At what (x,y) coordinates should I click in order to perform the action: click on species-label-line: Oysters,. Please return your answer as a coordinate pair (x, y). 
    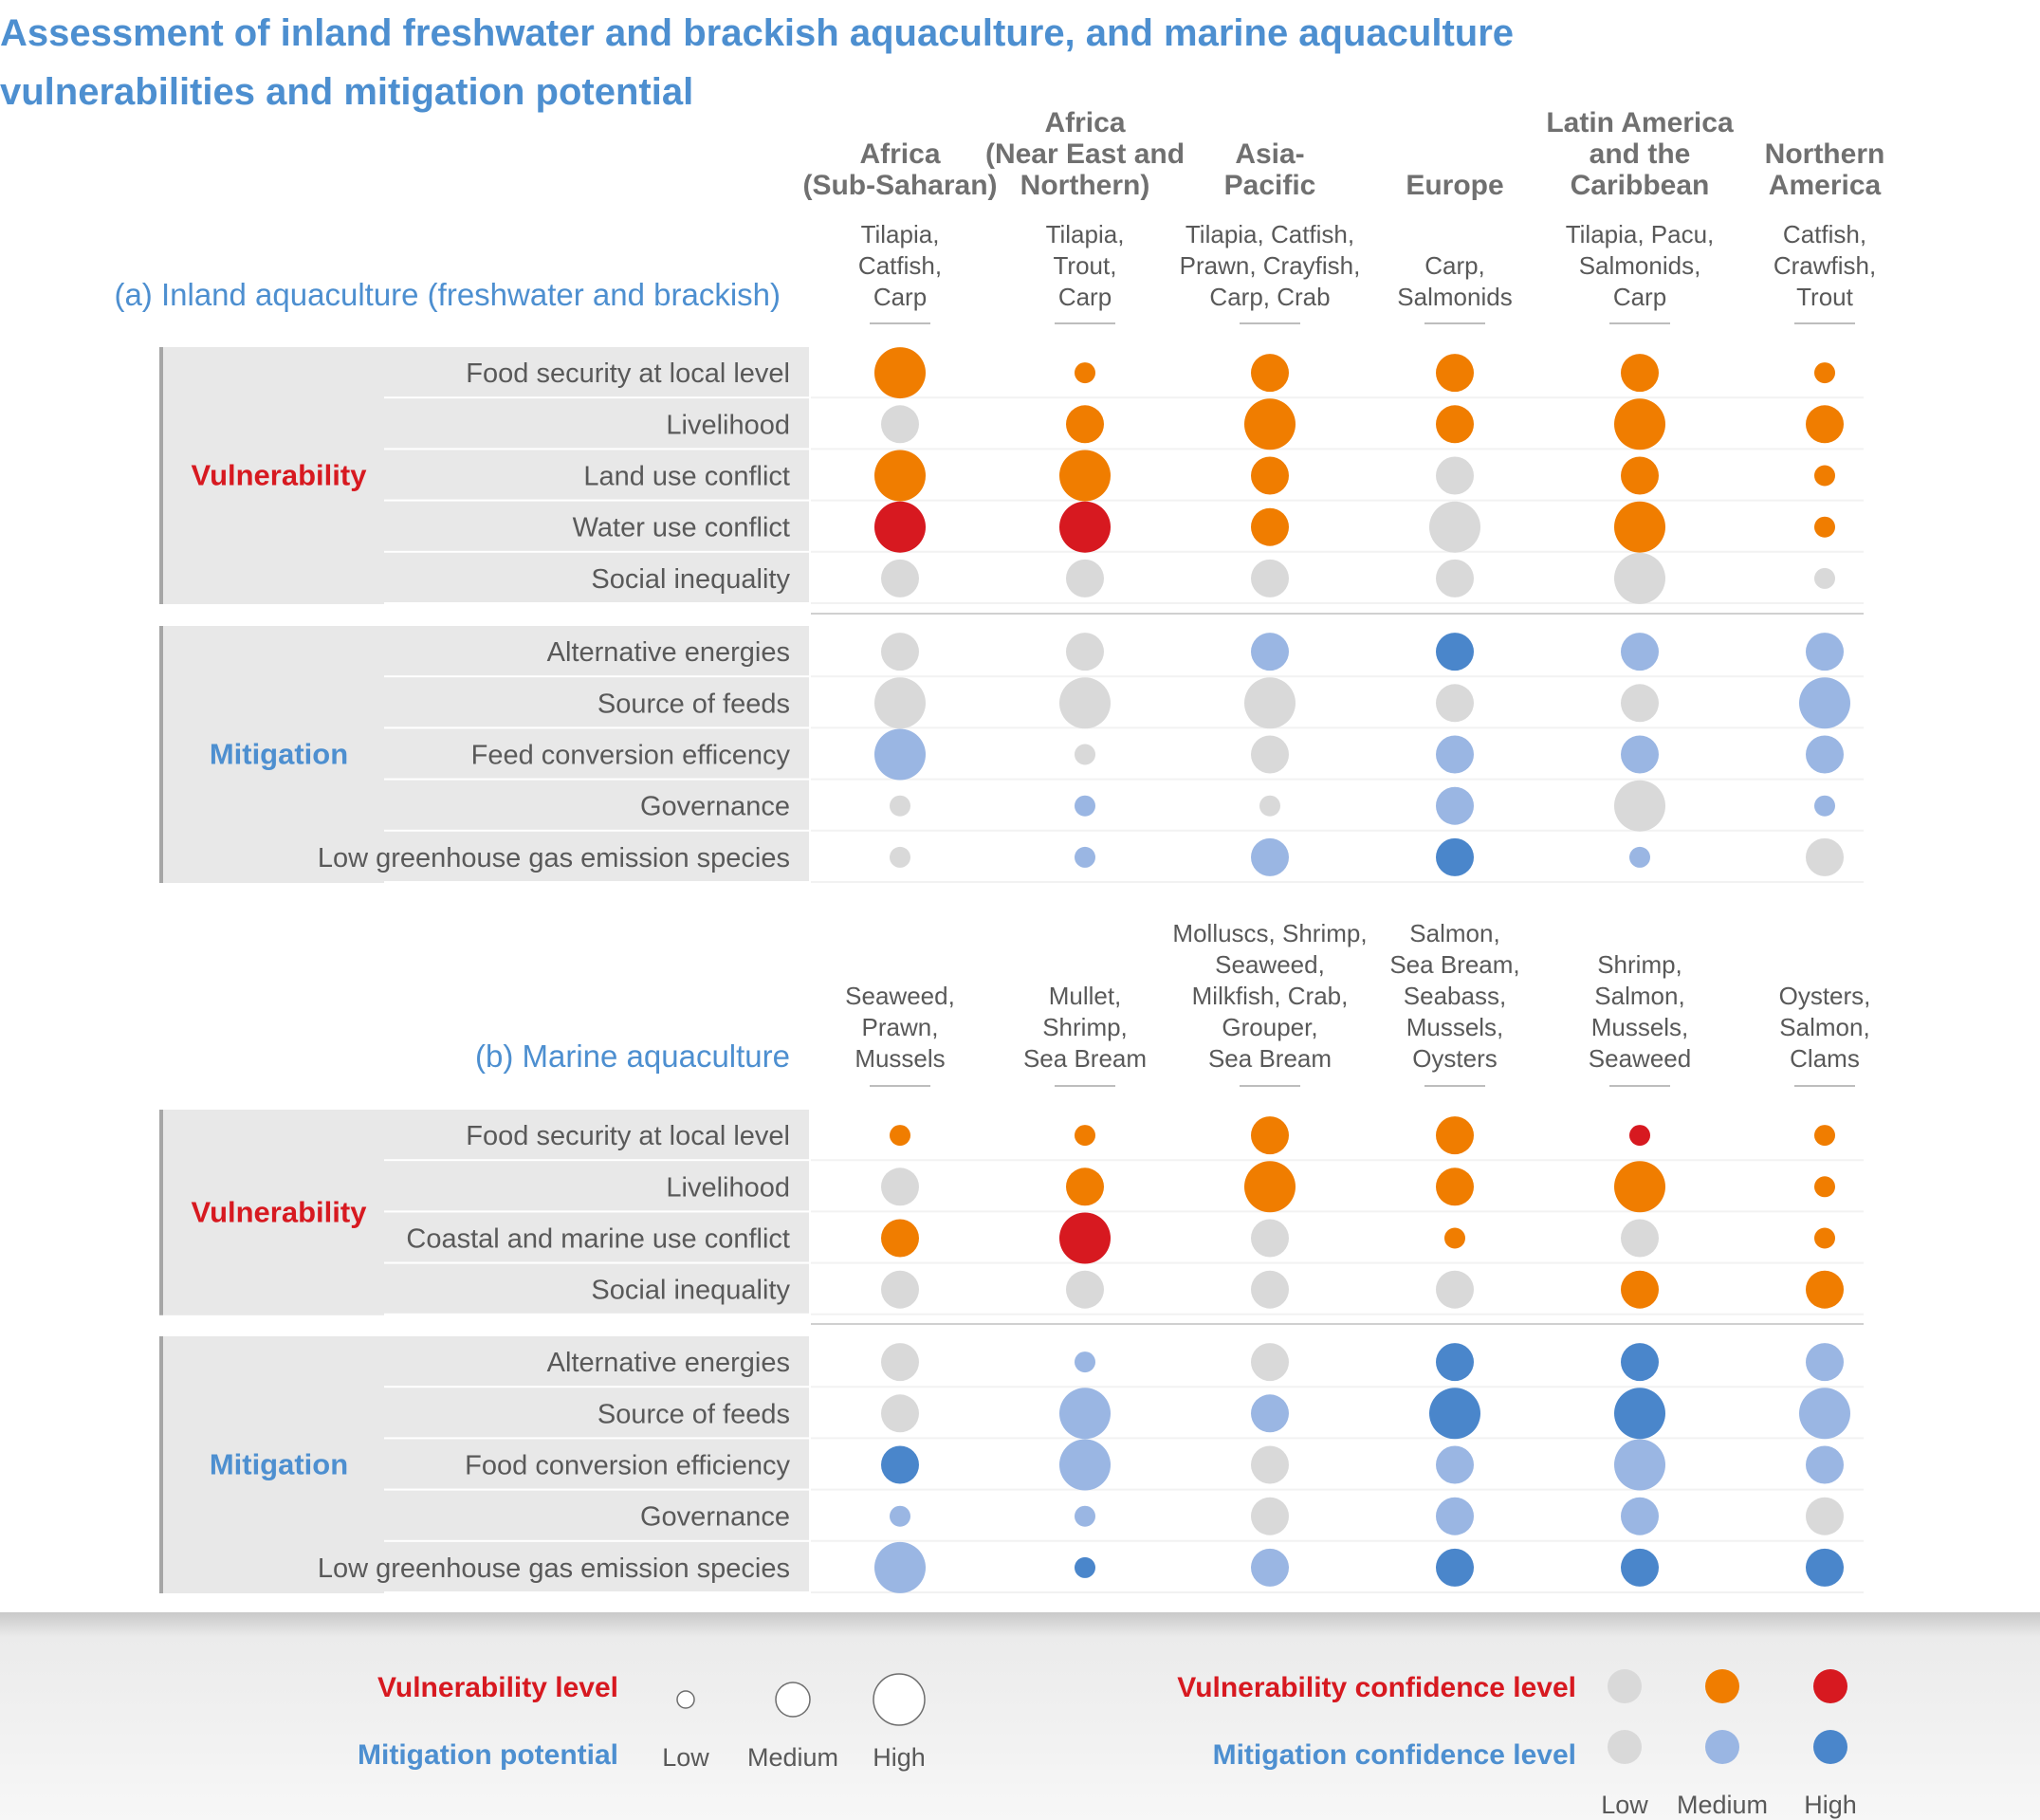
    Looking at the image, I should click on (1825, 996).